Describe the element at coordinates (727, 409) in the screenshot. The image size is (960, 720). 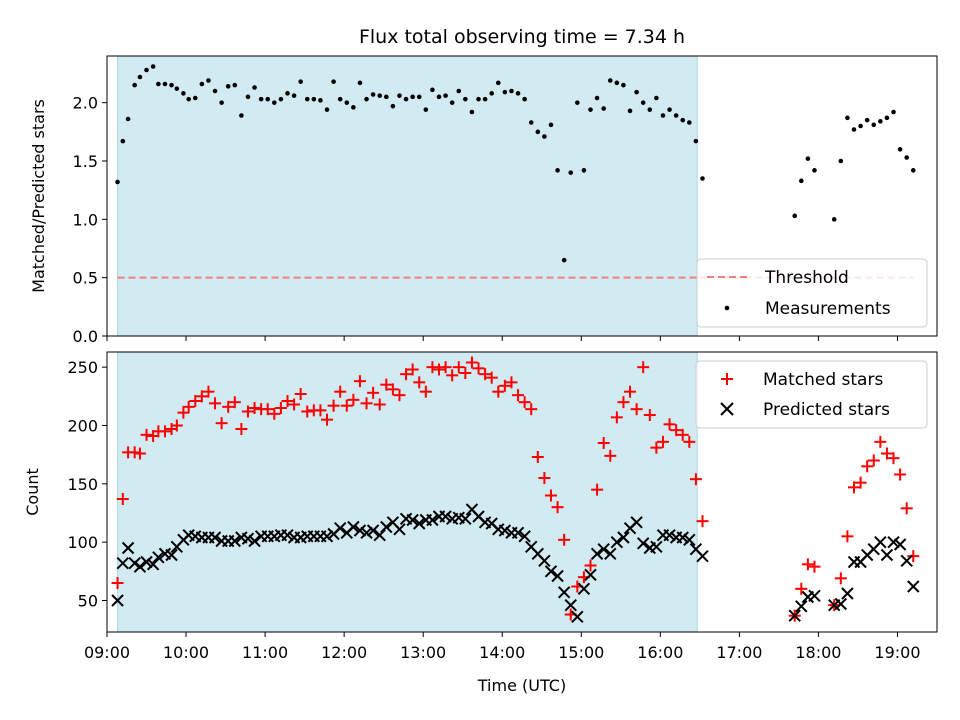
I see `legend-predicted-swatch` at that location.